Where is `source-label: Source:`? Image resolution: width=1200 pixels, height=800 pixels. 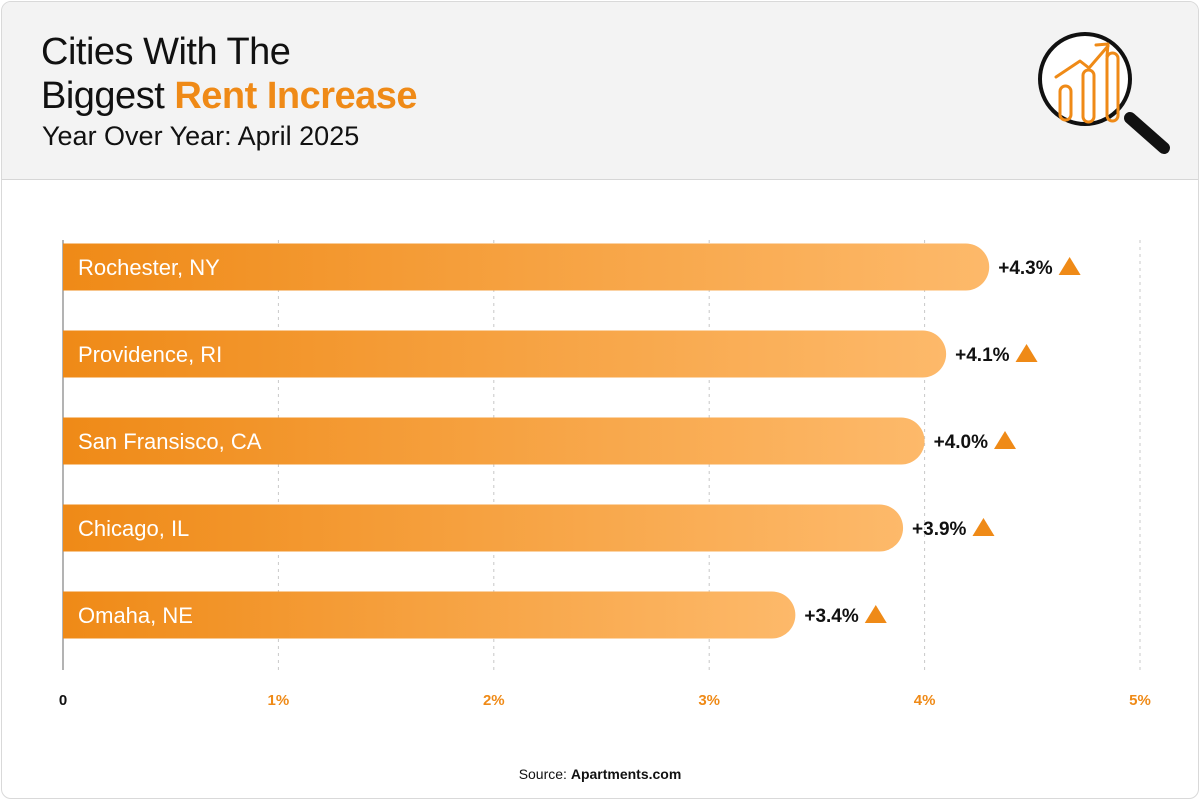 source-label: Source: is located at coordinates (542, 774).